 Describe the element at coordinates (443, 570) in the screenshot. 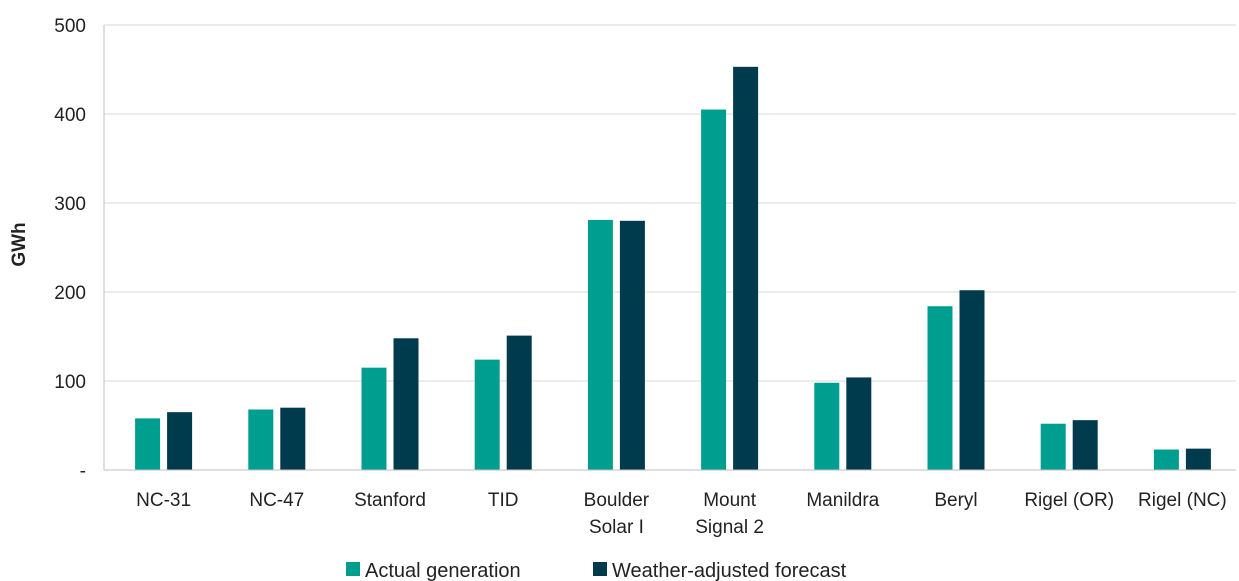

I see `legend-label: Actual generation` at that location.